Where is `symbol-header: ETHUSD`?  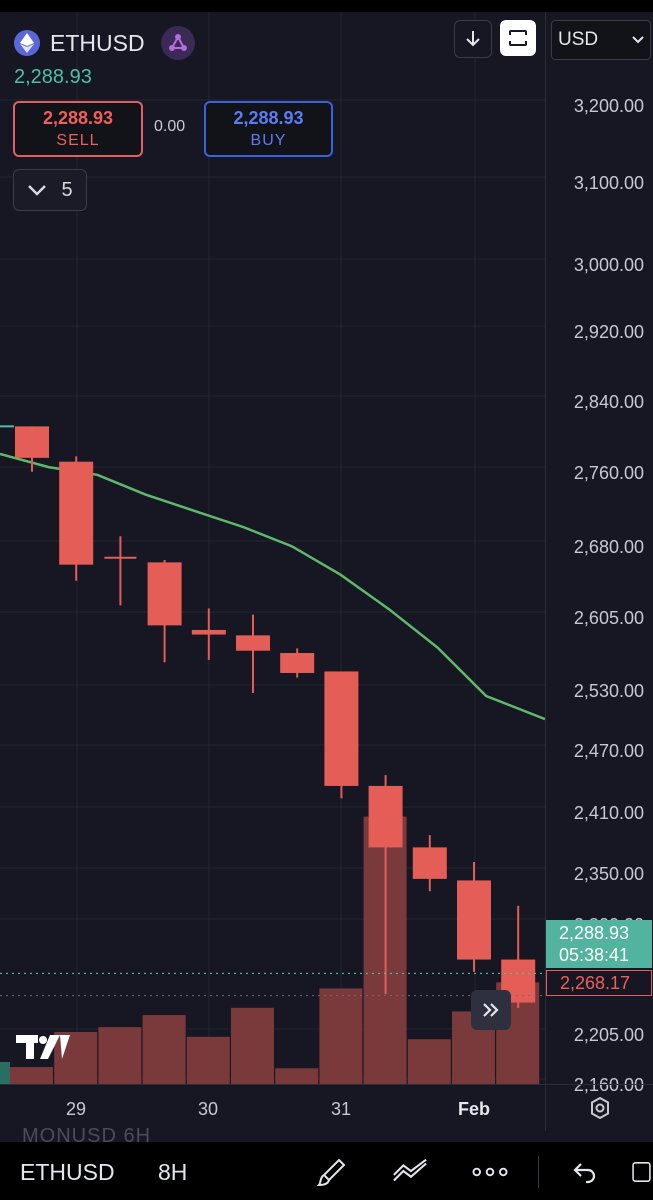
symbol-header: ETHUSD is located at coordinates (104, 43).